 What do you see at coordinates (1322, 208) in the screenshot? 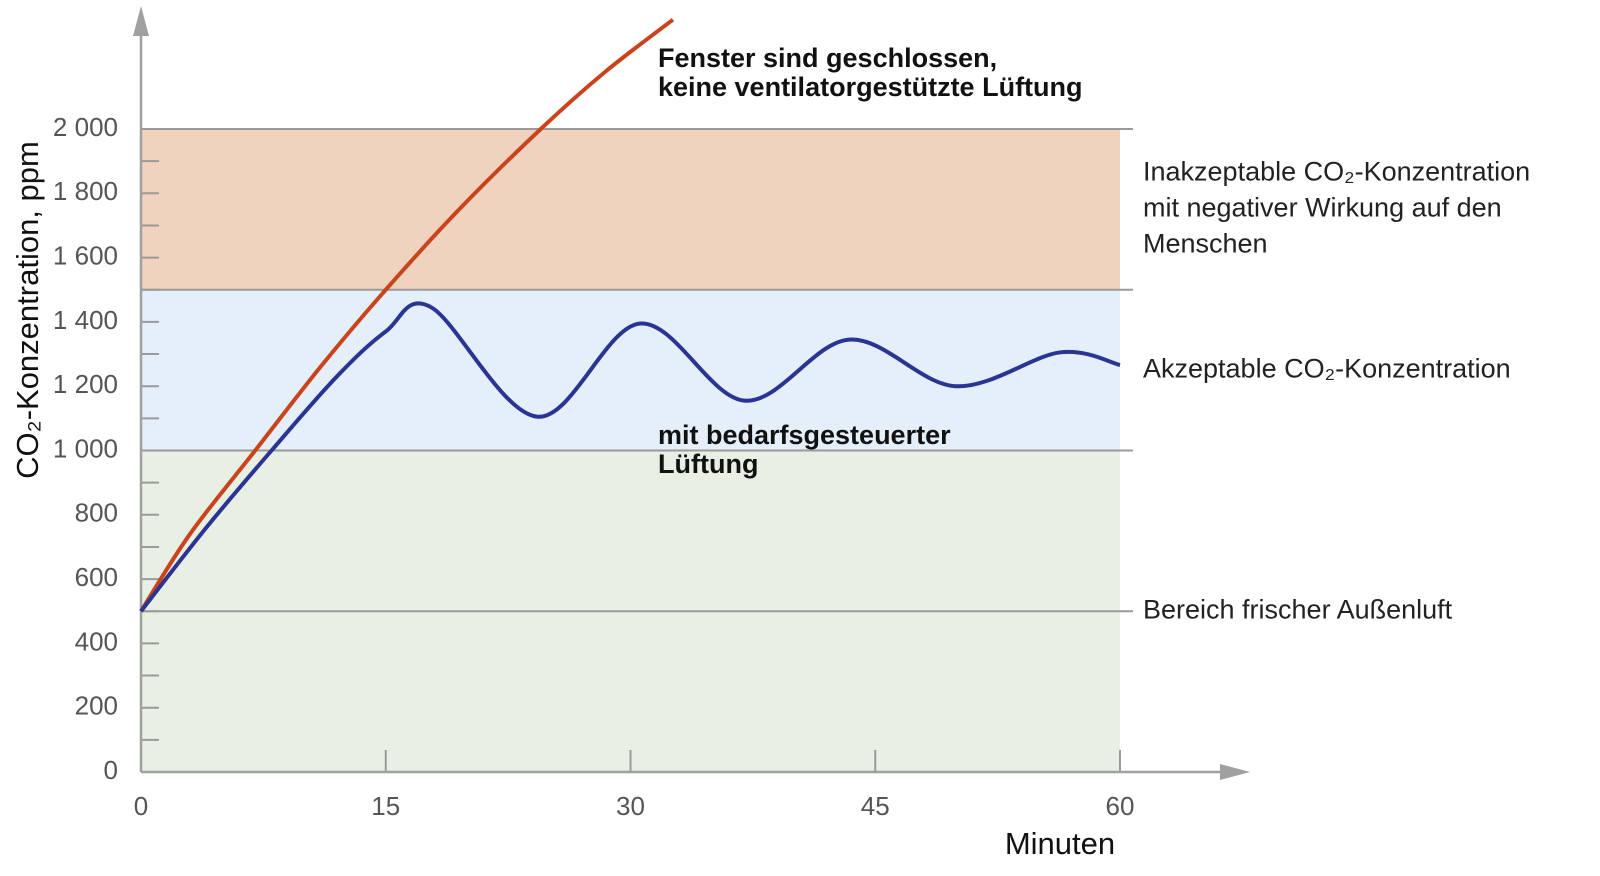
I see `zone-label: mit negativer Wirkung auf den` at bounding box center [1322, 208].